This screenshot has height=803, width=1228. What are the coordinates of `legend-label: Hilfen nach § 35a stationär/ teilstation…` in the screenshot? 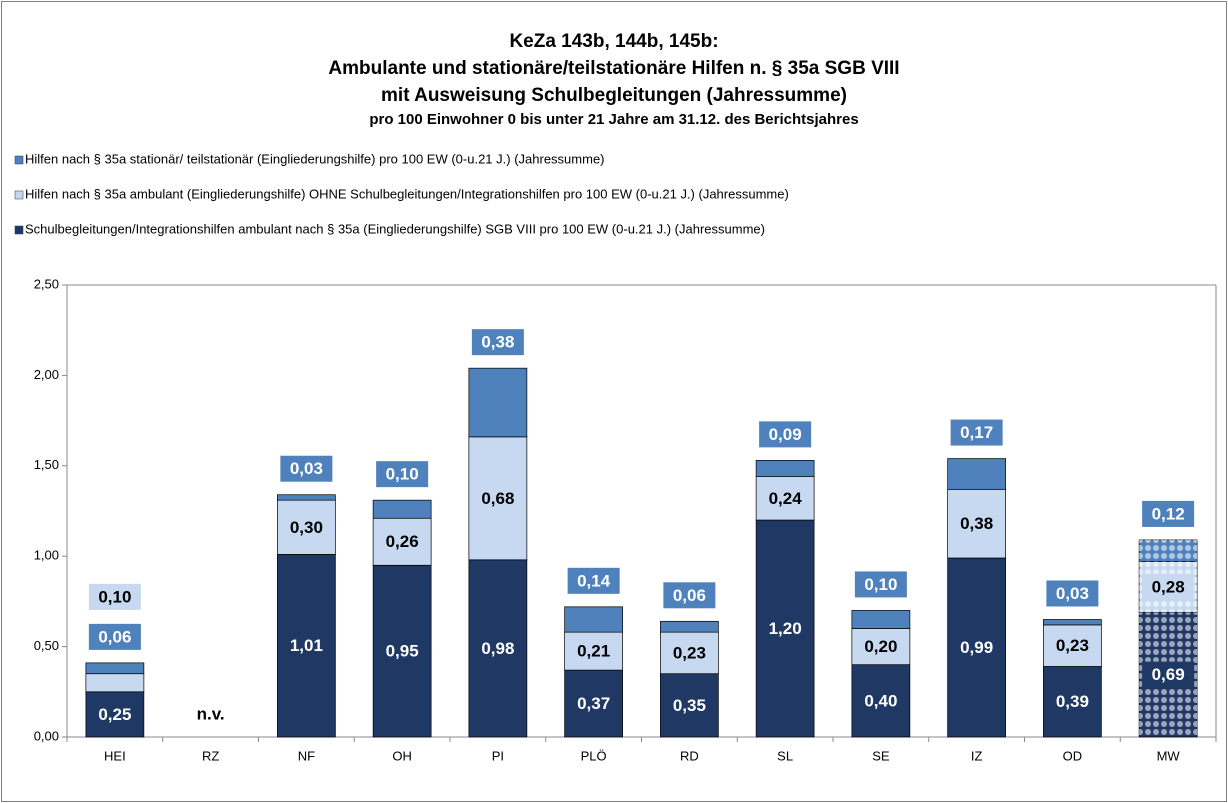 It's located at (315, 158).